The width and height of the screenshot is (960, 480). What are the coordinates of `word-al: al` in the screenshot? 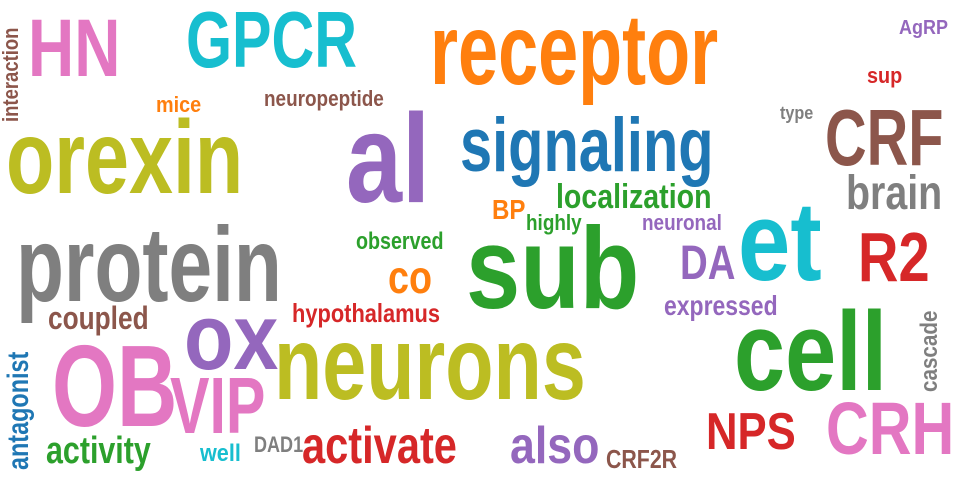 It's located at (388, 158).